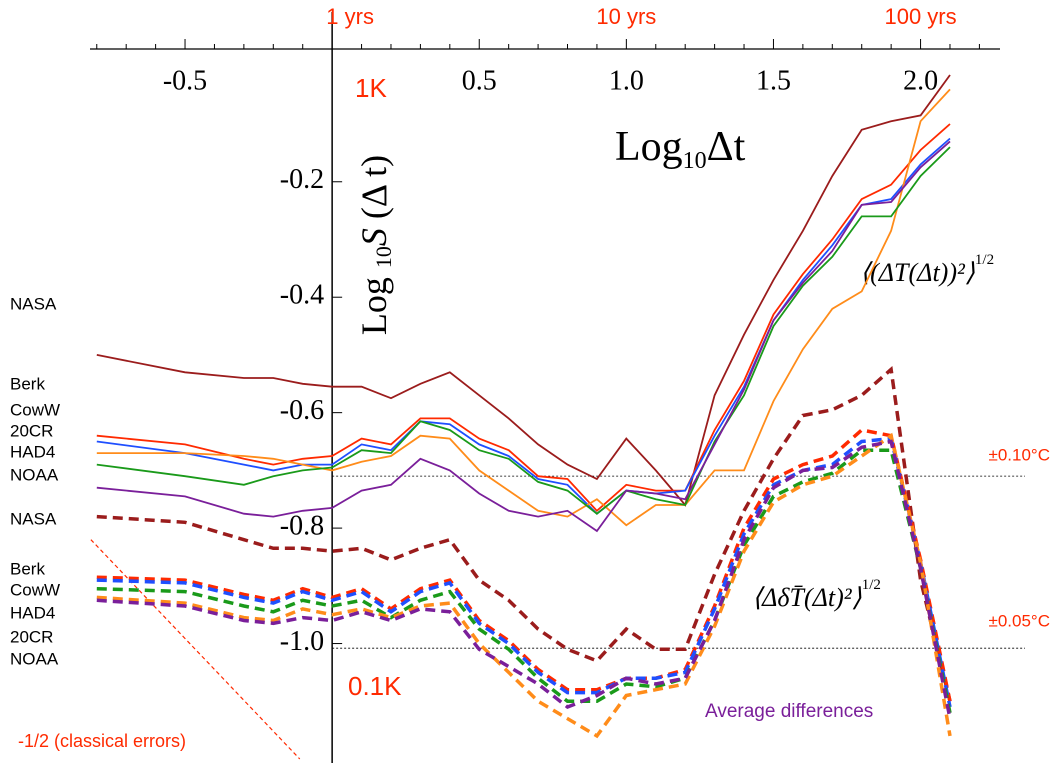 The width and height of the screenshot is (1053, 763). What do you see at coordinates (371, 88) in the screenshot?
I see `annotation: 1K` at bounding box center [371, 88].